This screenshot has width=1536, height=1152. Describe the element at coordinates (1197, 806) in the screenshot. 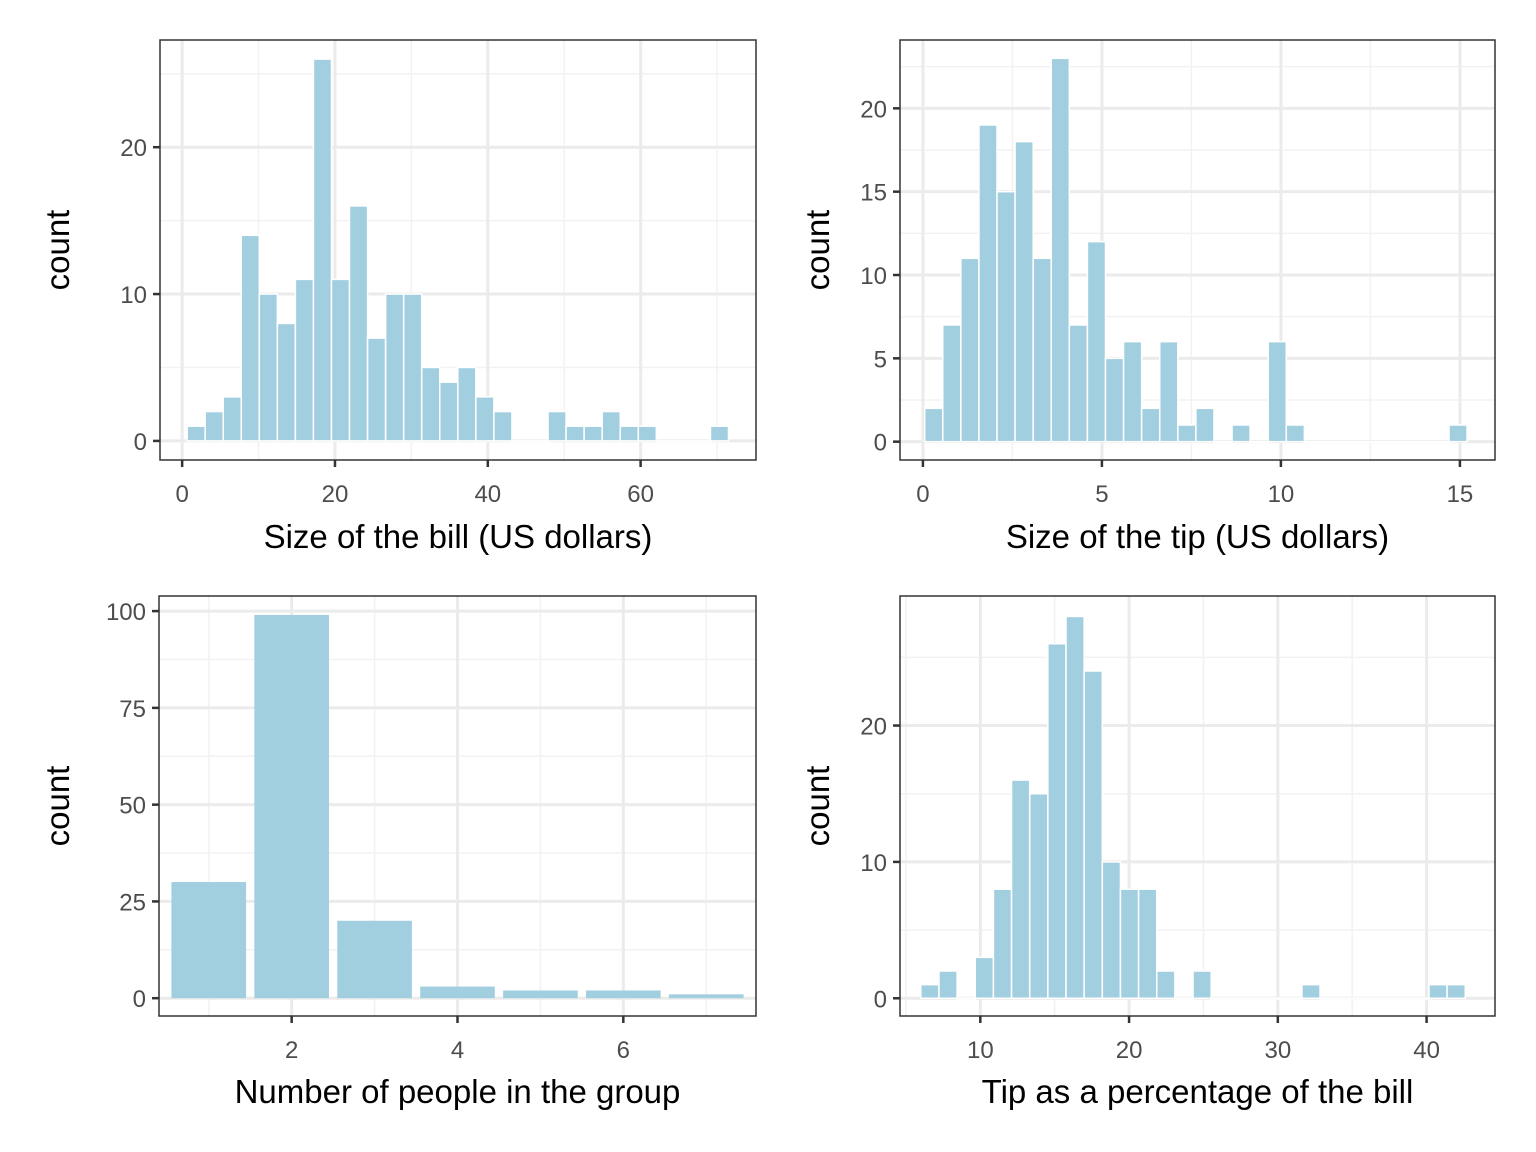

I see `panel-background` at that location.